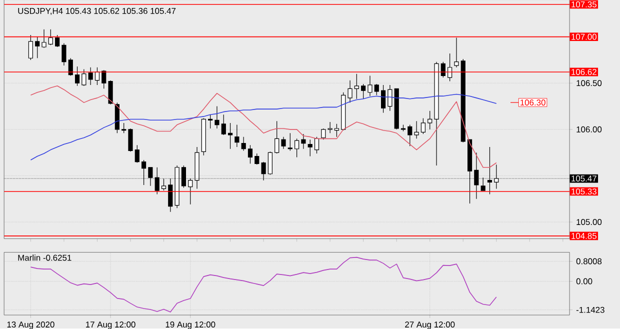 This screenshot has height=329, width=620. Describe the element at coordinates (589, 222) in the screenshot. I see `y-tick-label: 105.00` at that location.